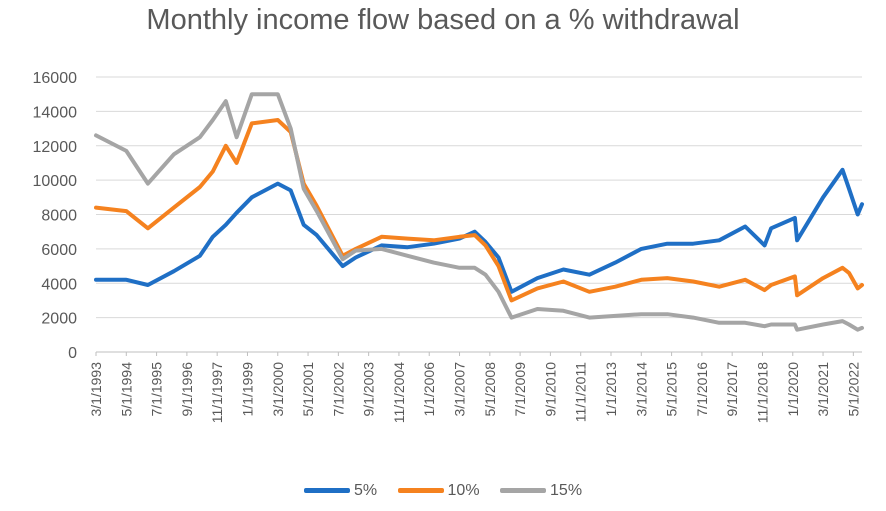  What do you see at coordinates (72, 353) in the screenshot?
I see `y-tick-label: 0` at bounding box center [72, 353].